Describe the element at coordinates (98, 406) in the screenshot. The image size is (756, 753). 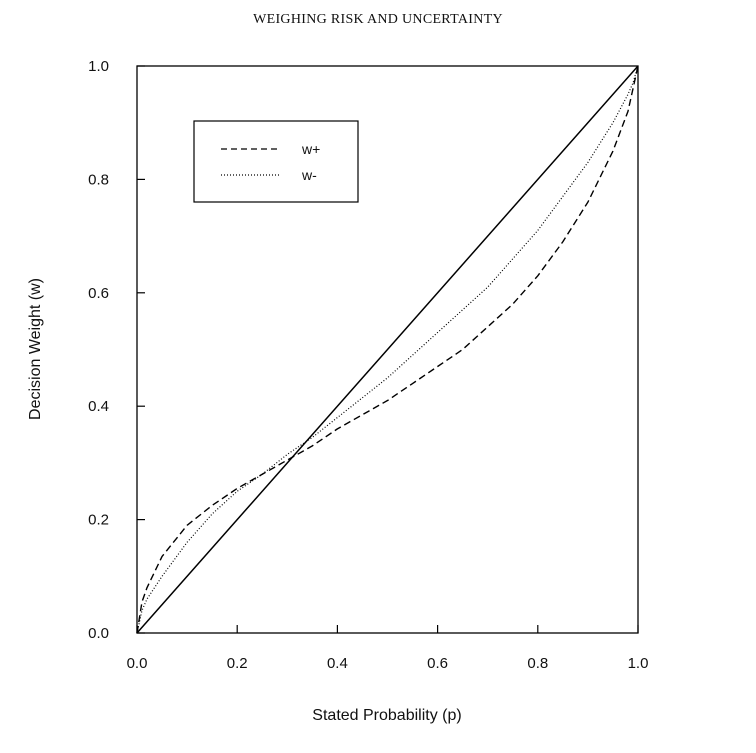
I see `y-tick-label: 0.4` at that location.